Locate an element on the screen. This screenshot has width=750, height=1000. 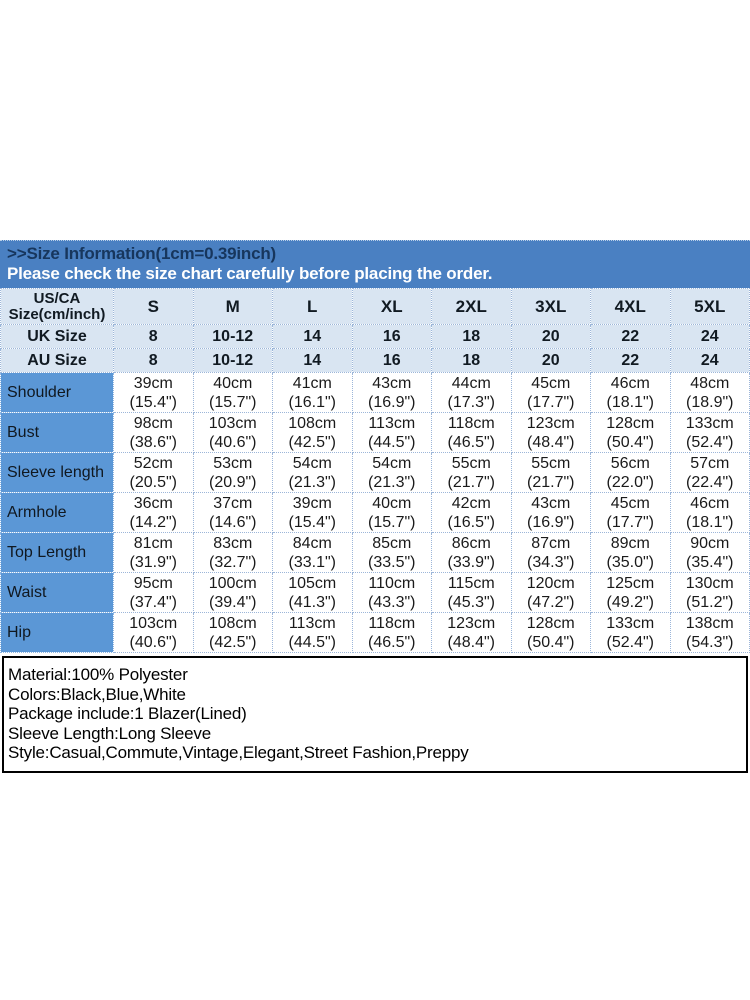
uk-size-cell: 14 is located at coordinates (312, 336).